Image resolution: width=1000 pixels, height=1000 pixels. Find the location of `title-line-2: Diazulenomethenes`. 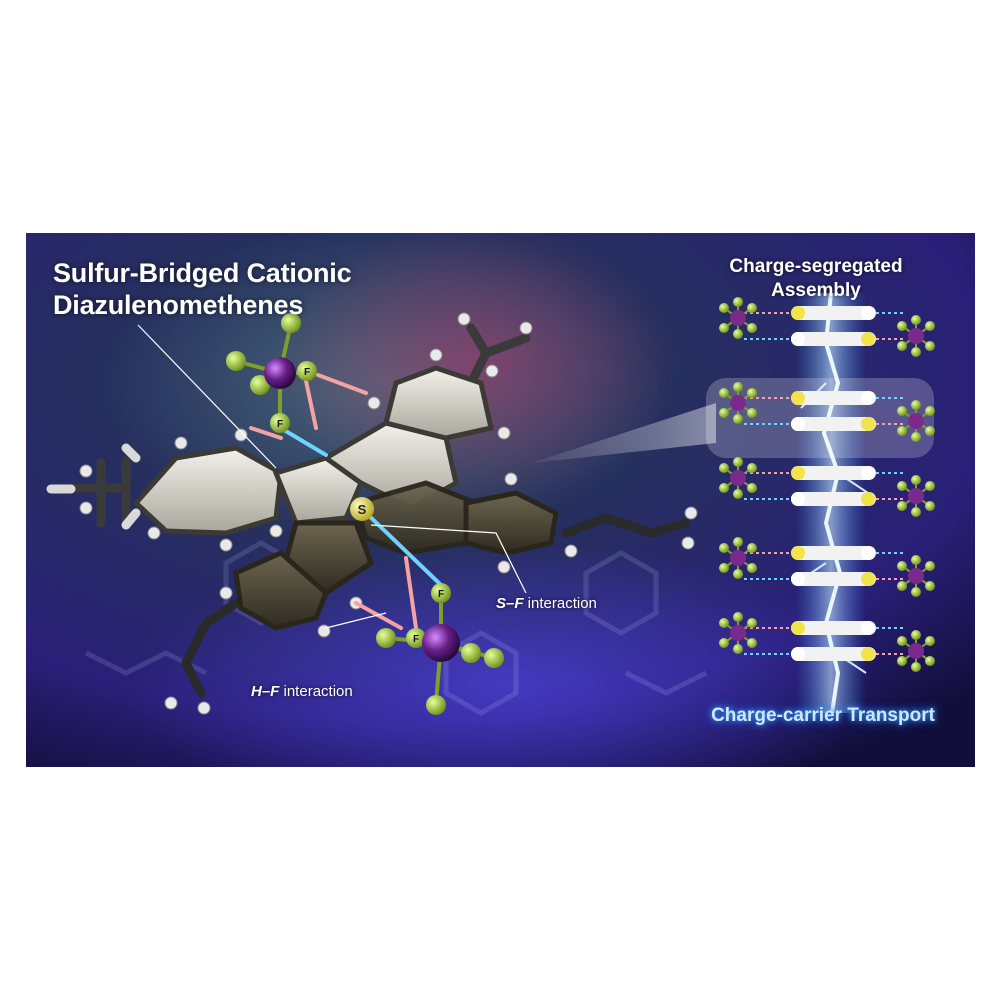

title-line-2: Diazulenomethenes is located at coordinates (178, 305).